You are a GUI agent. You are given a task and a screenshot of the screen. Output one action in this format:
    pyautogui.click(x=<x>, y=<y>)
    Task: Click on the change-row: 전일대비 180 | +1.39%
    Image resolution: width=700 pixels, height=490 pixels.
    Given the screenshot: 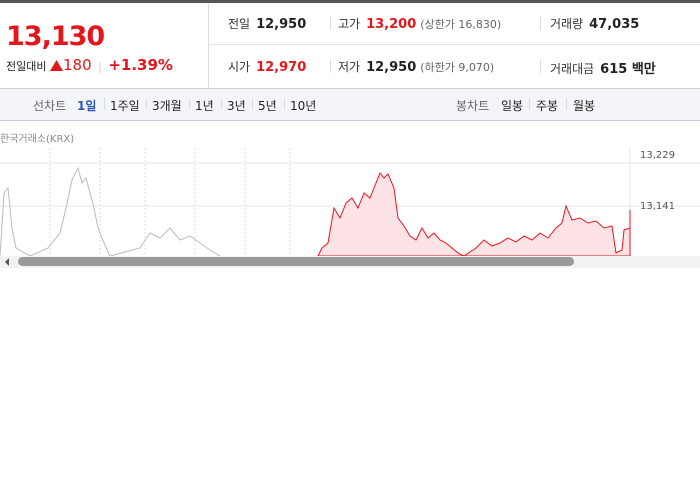 What is the action you would take?
    pyautogui.click(x=89, y=65)
    